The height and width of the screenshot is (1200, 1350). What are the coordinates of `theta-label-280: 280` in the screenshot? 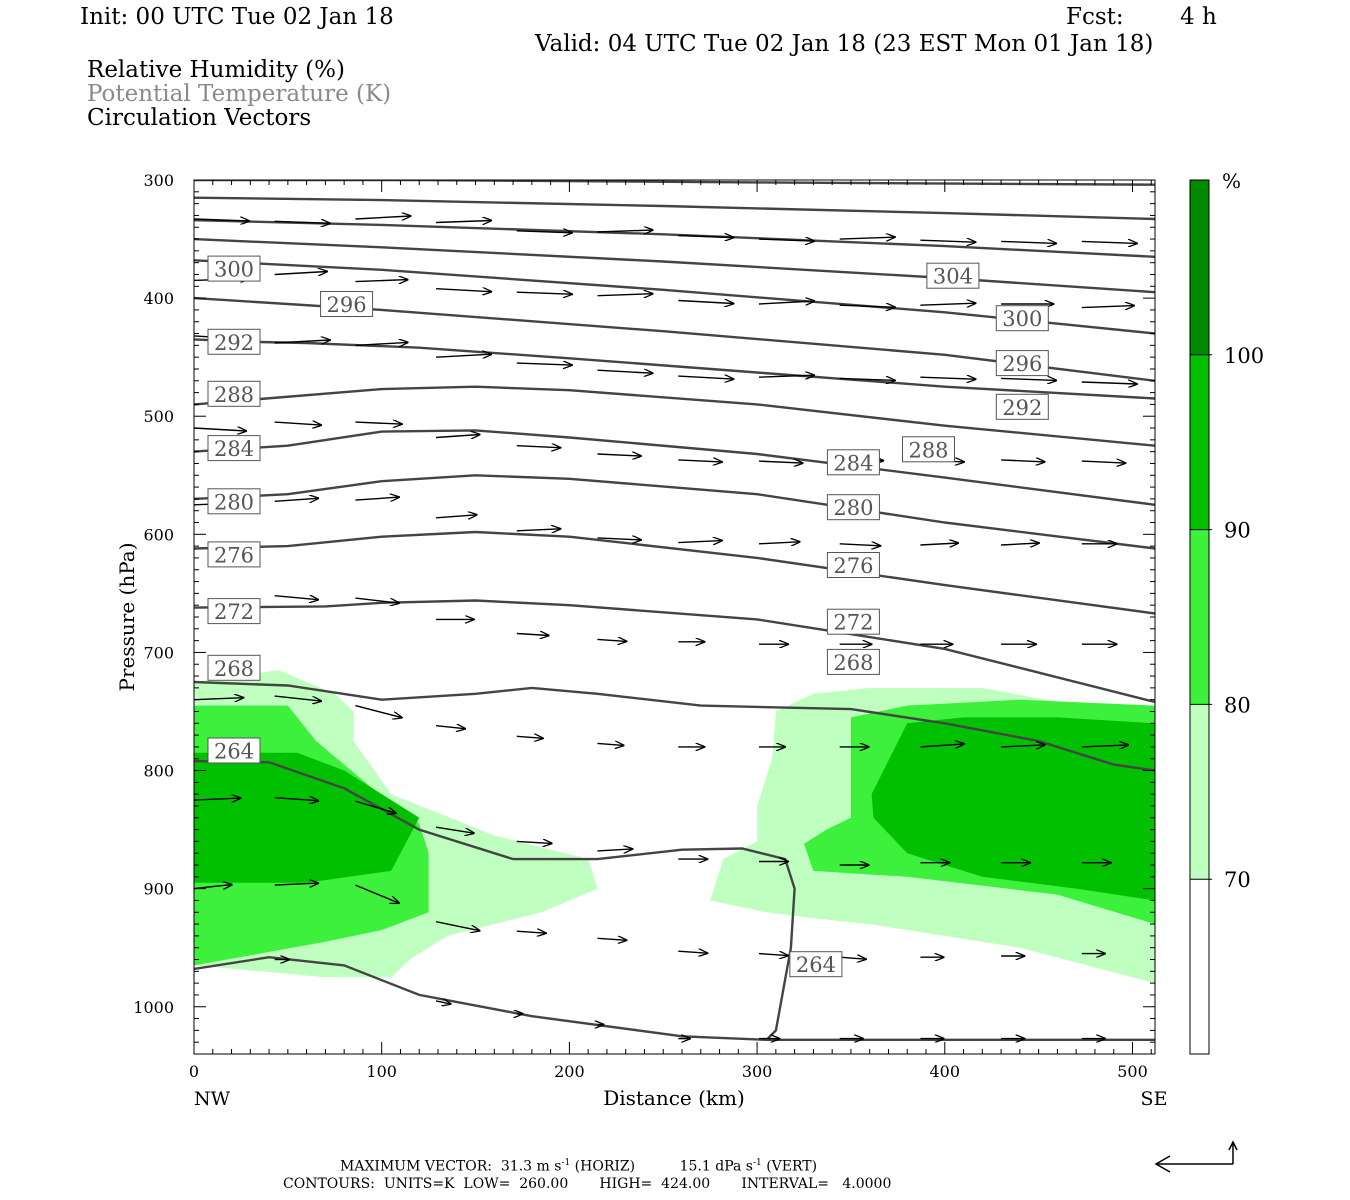 It's located at (853, 507).